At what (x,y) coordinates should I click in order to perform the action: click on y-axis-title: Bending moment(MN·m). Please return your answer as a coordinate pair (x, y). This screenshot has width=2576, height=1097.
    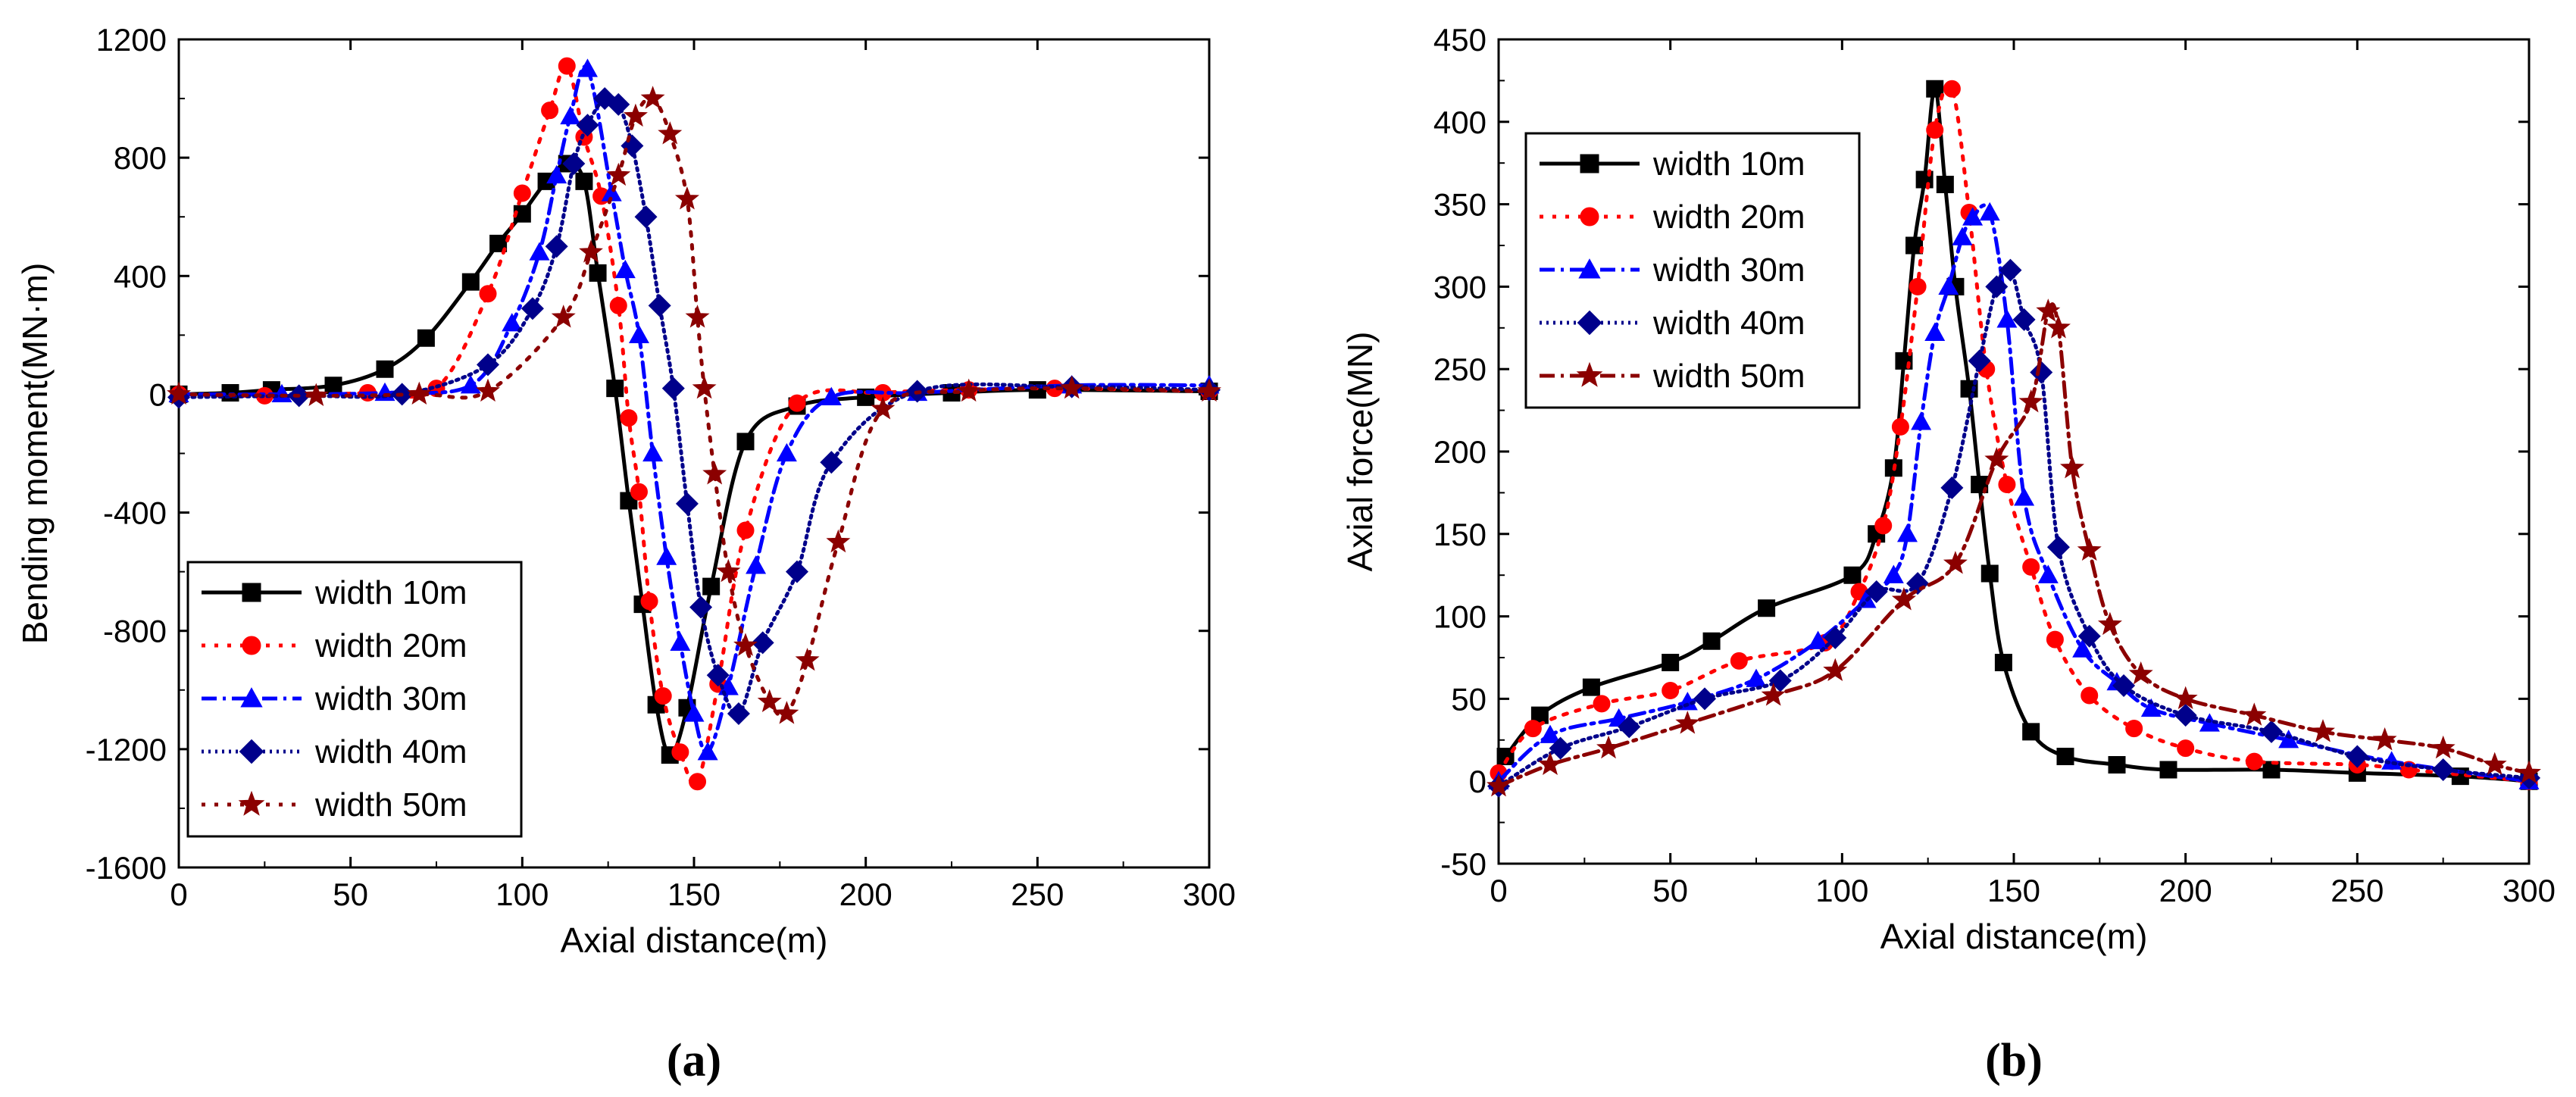
    Looking at the image, I should click on (35, 454).